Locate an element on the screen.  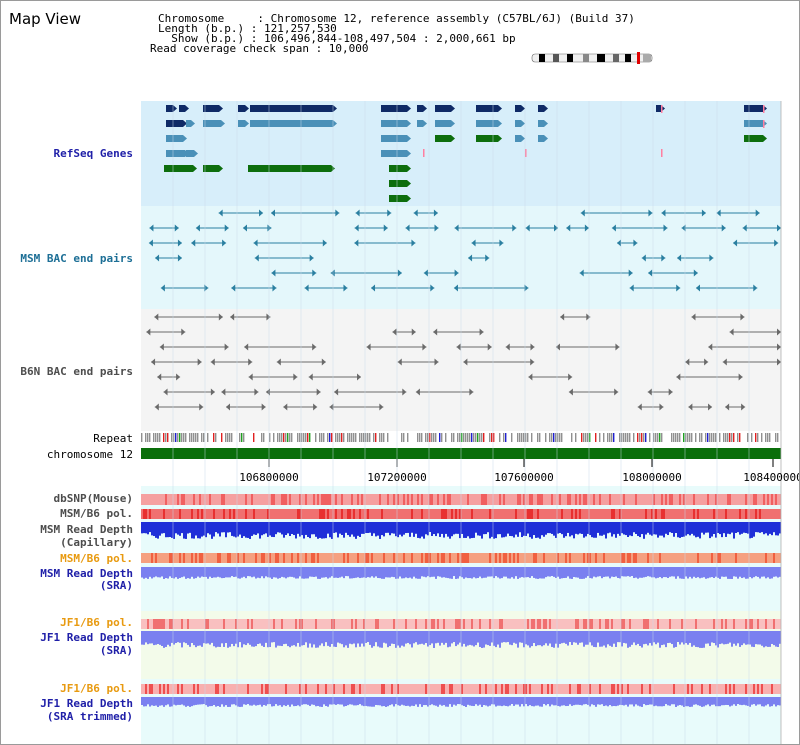
refseq-genes-track is located at coordinates (465, 153).